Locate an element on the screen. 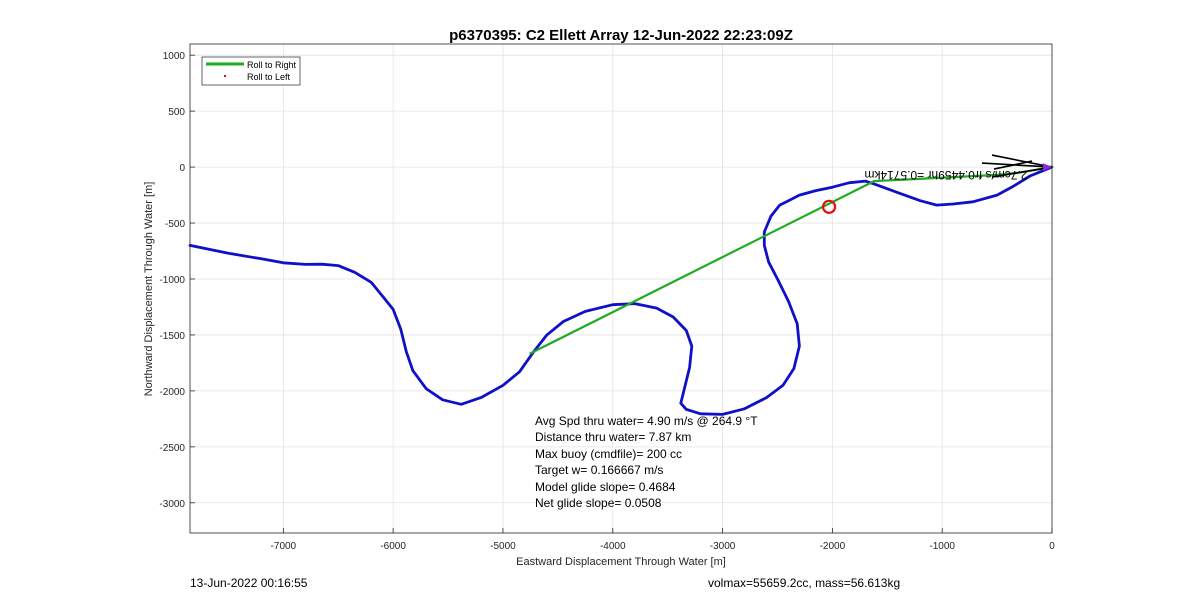 The height and width of the screenshot is (601, 1200). y-tick-label: 1000 is located at coordinates (174, 56).